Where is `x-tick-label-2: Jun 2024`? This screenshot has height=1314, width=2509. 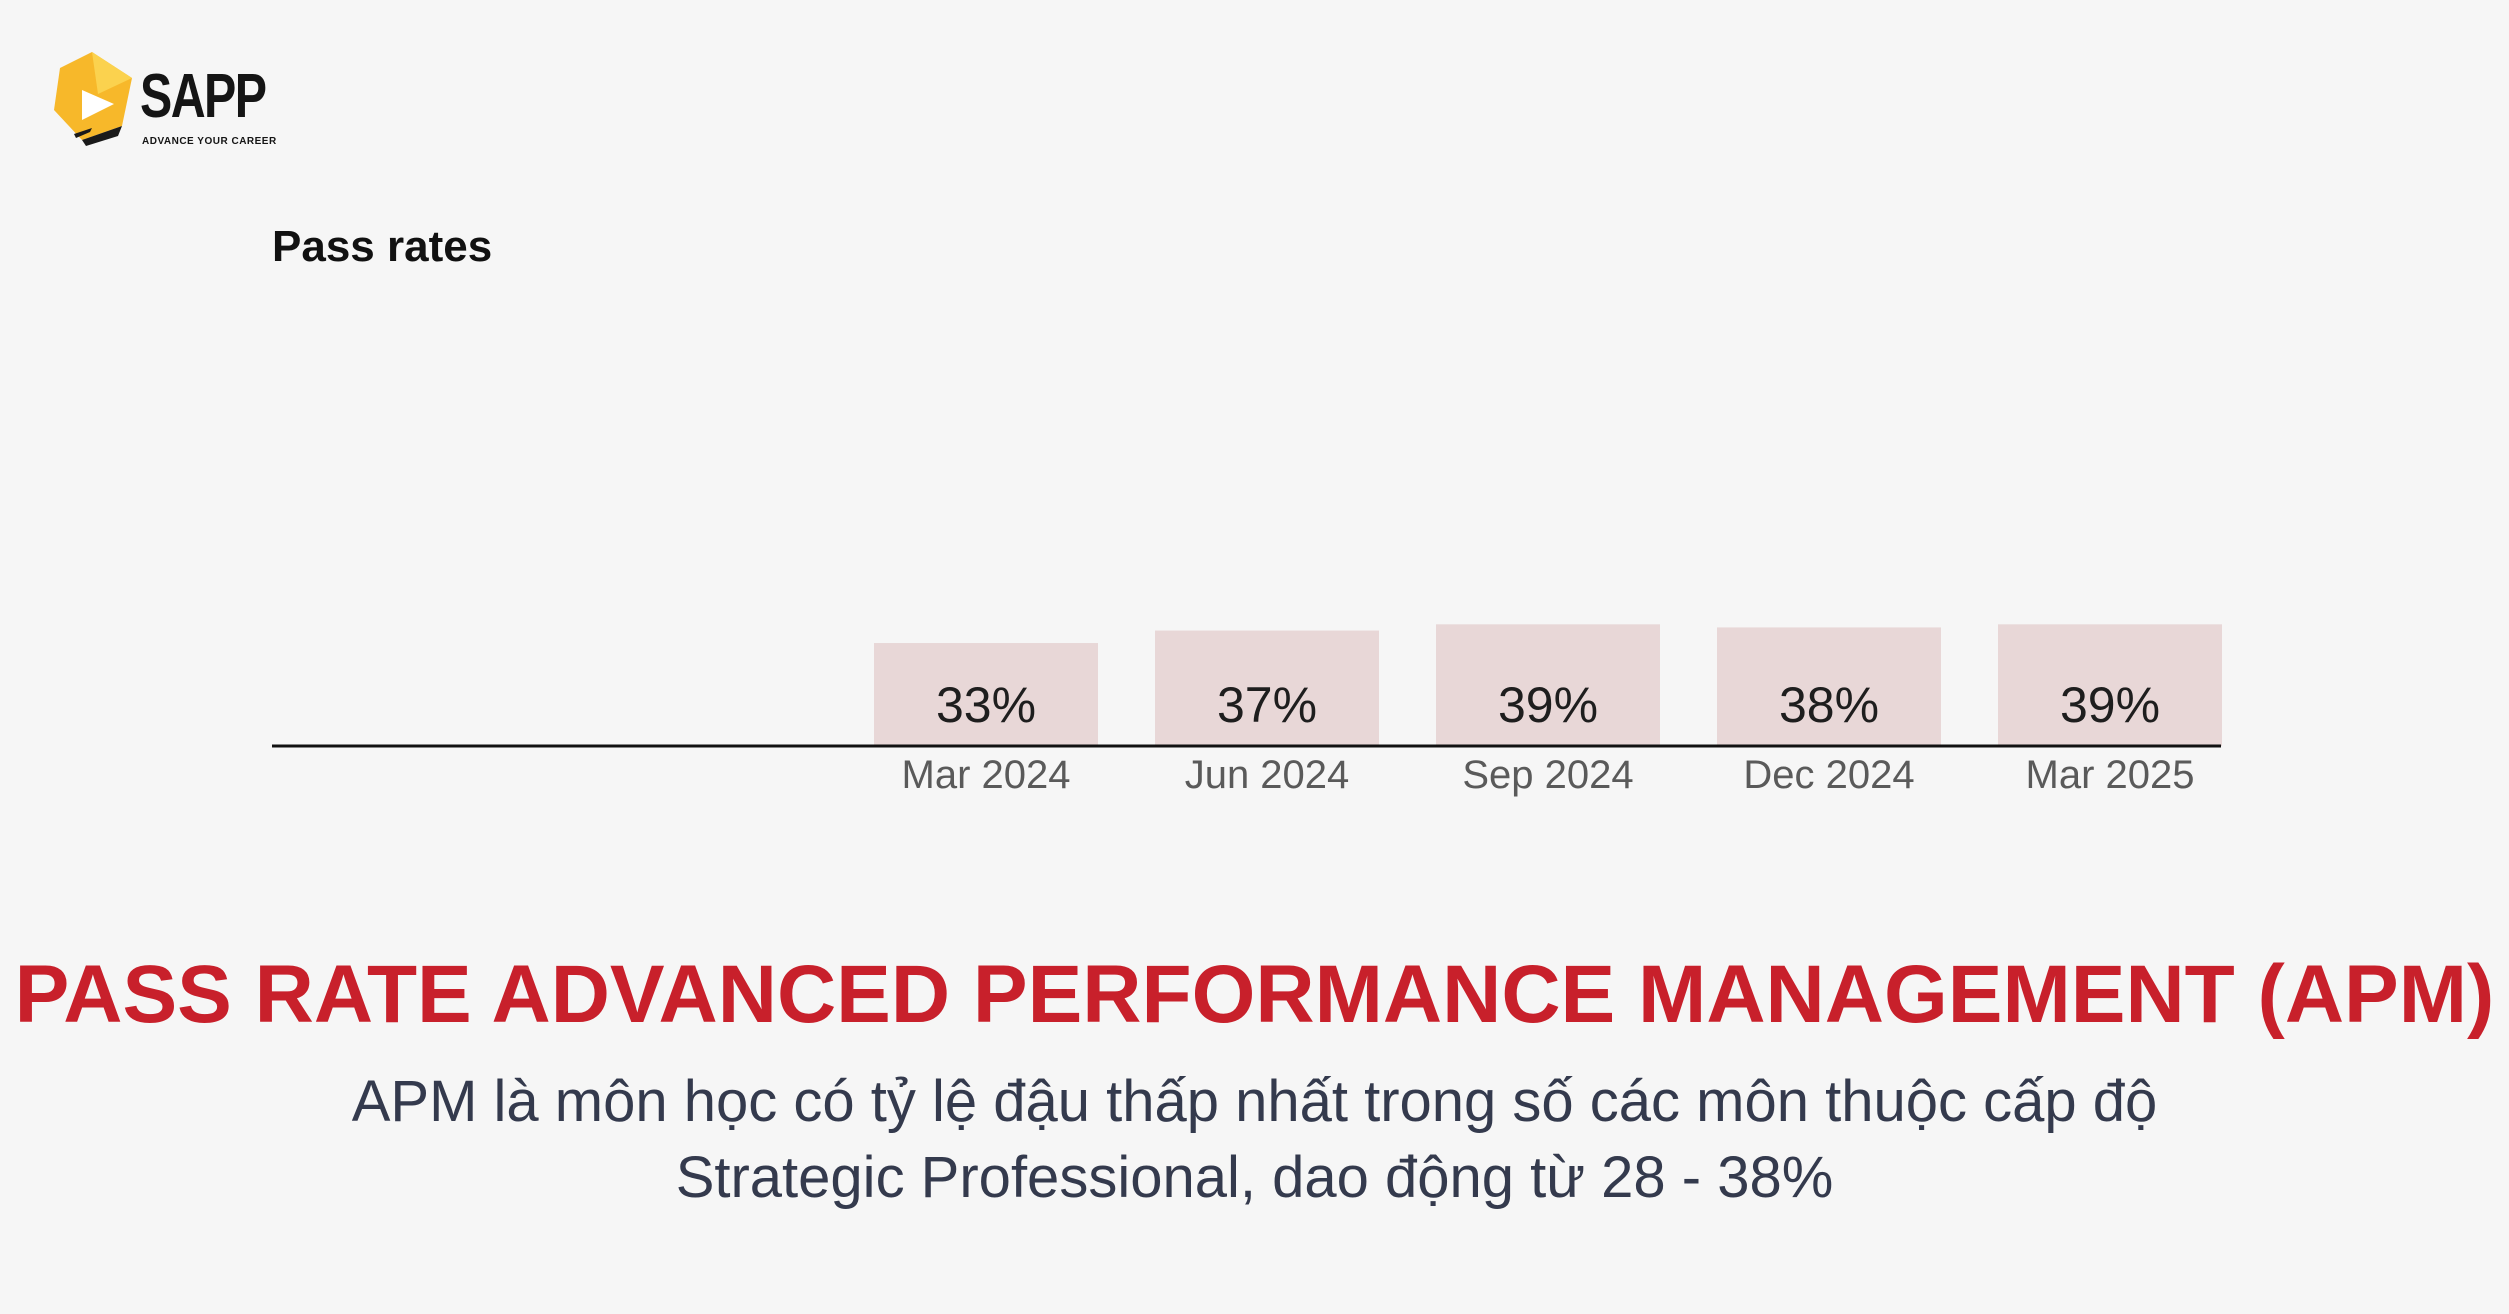
x-tick-label-2: Jun 2024 is located at coordinates (1267, 775).